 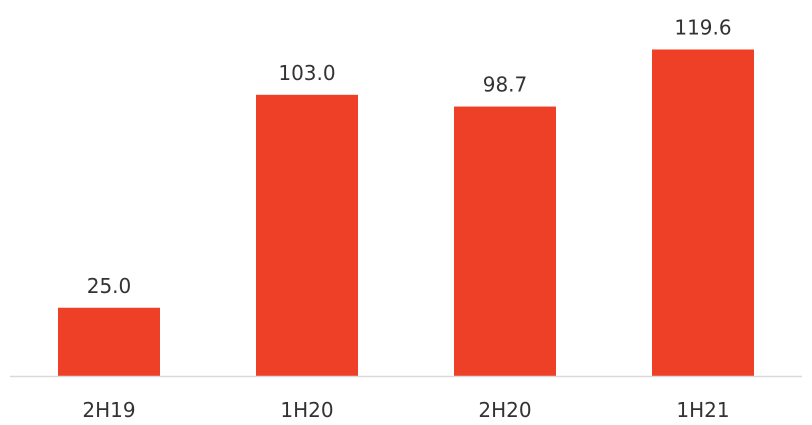 What do you see at coordinates (307, 235) in the screenshot?
I see `bar-1h20` at bounding box center [307, 235].